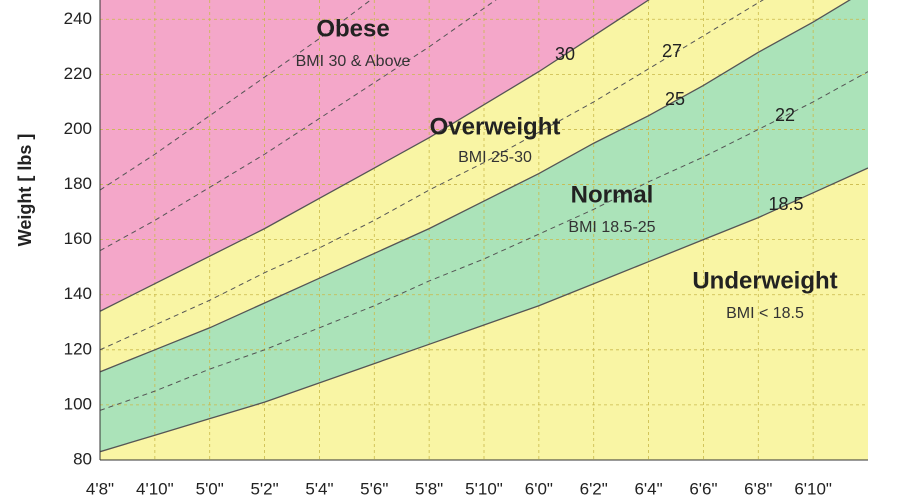 The image size is (900, 499). Describe the element at coordinates (78, 293) in the screenshot. I see `y-tick-label: 140` at that location.